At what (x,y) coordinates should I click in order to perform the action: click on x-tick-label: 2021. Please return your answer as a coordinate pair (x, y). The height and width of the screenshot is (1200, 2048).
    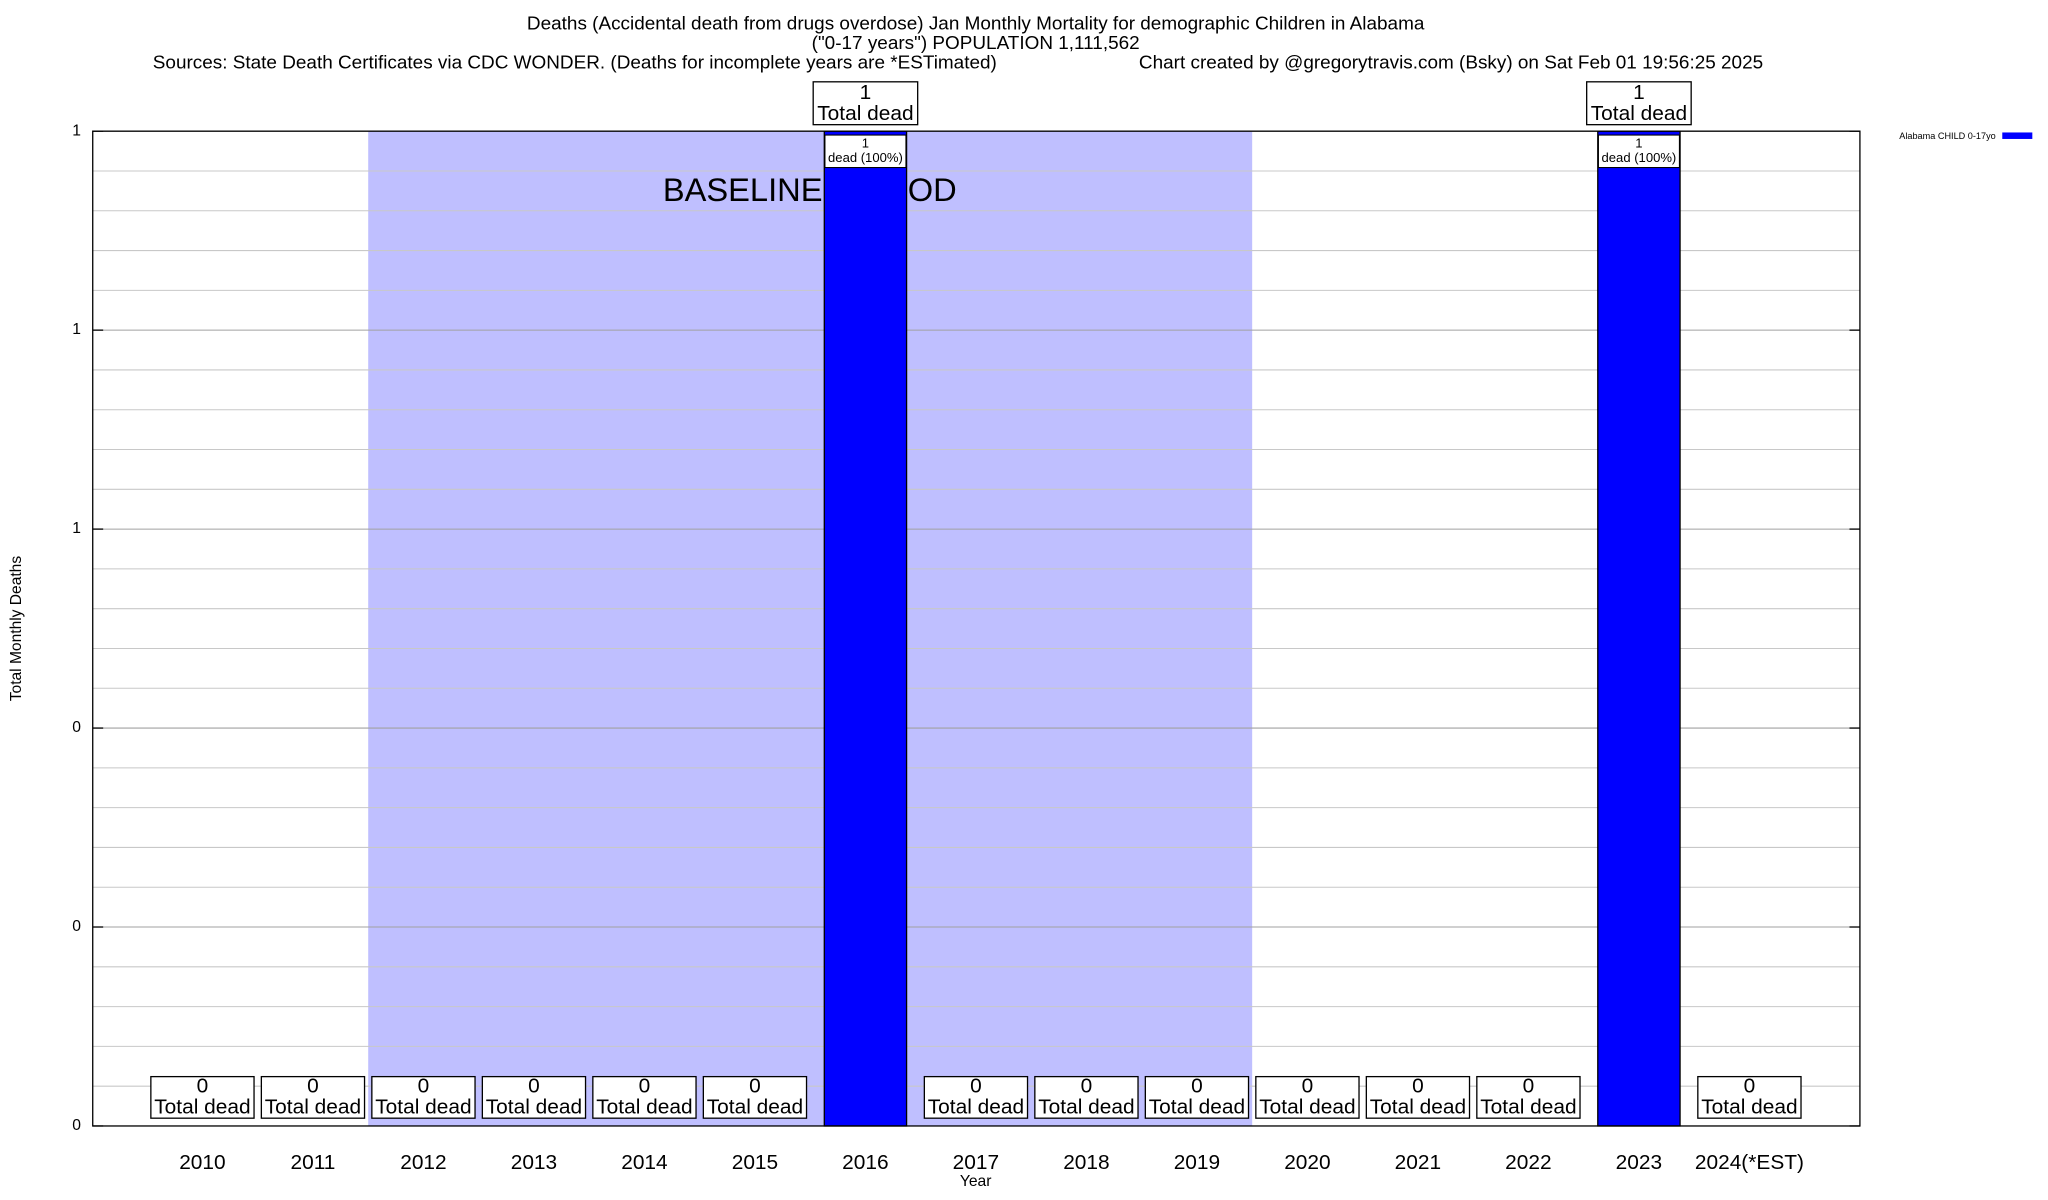
    Looking at the image, I should click on (1418, 1162).